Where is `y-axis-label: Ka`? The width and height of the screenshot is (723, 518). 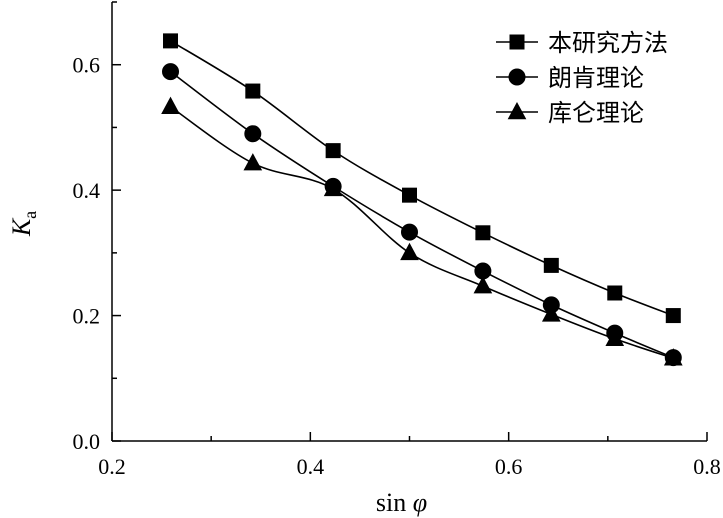
y-axis-label: Ka is located at coordinates (23, 224).